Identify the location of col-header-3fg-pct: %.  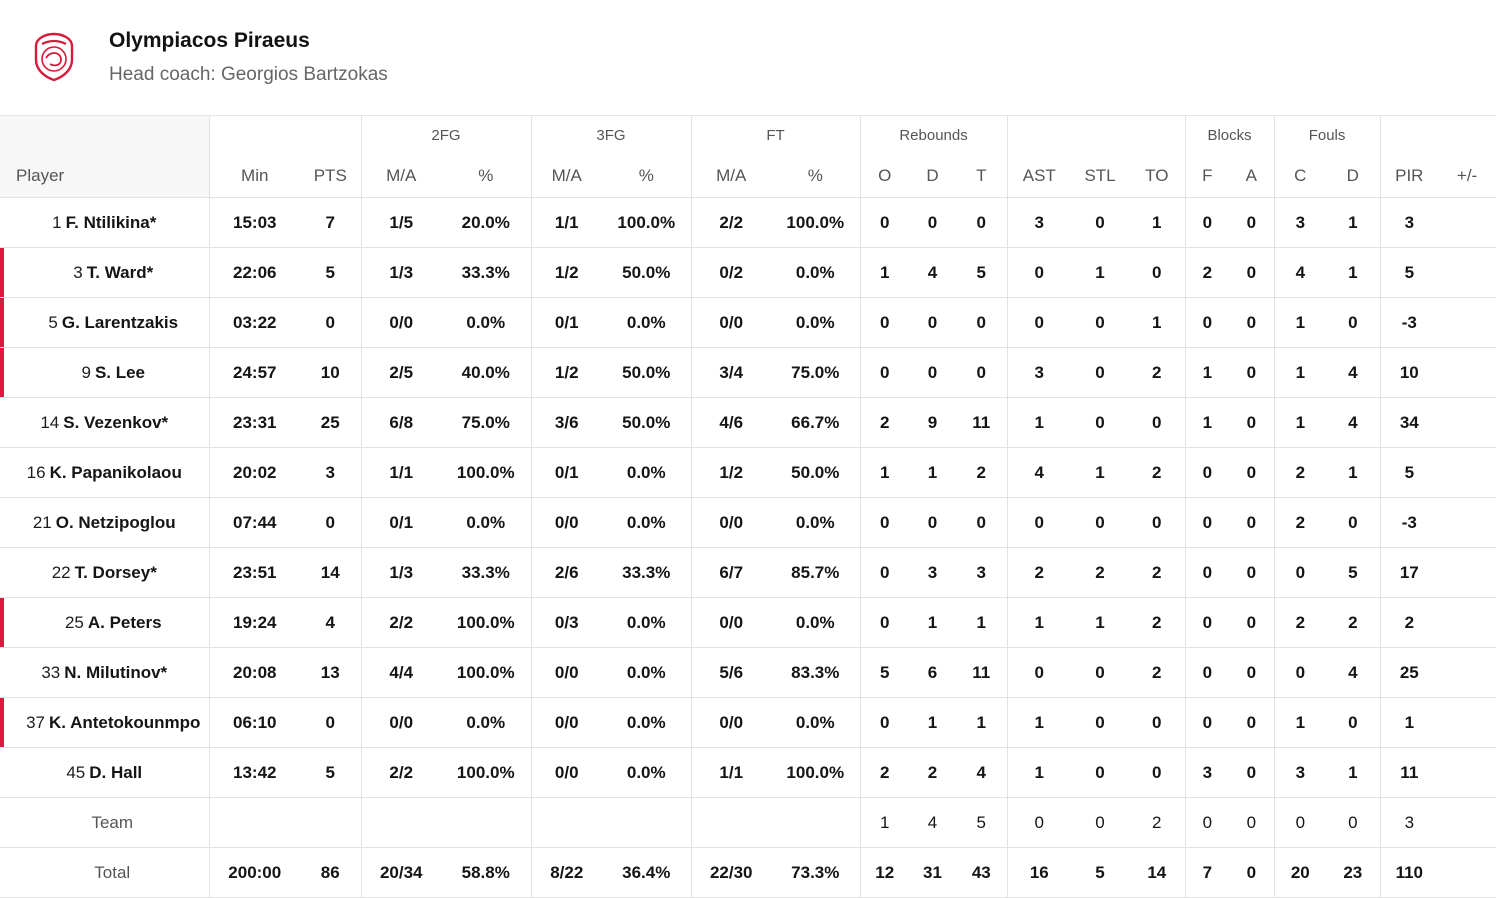
(646, 176).